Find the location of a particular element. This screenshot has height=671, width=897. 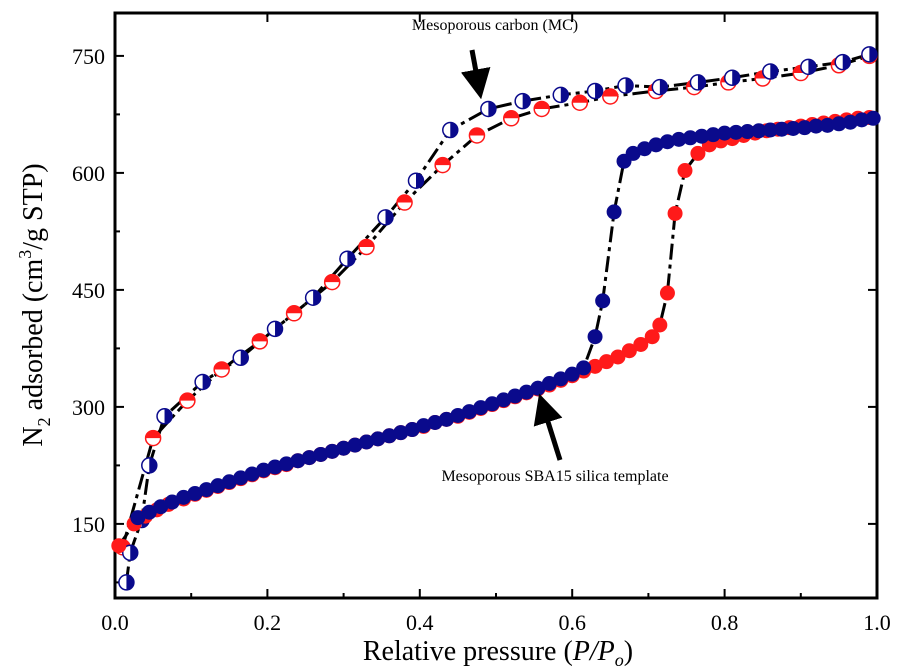

y-tick-label: 150 is located at coordinates (88, 524).